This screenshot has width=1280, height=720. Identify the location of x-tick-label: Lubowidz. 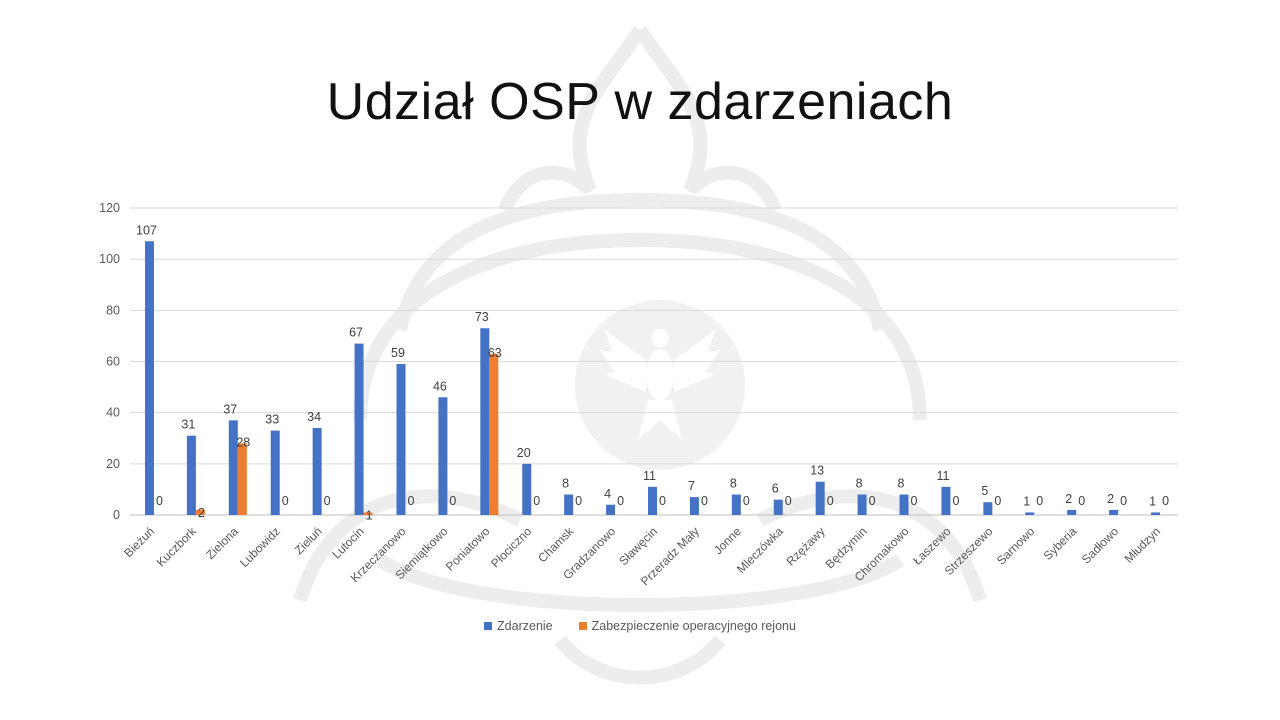
(260, 547).